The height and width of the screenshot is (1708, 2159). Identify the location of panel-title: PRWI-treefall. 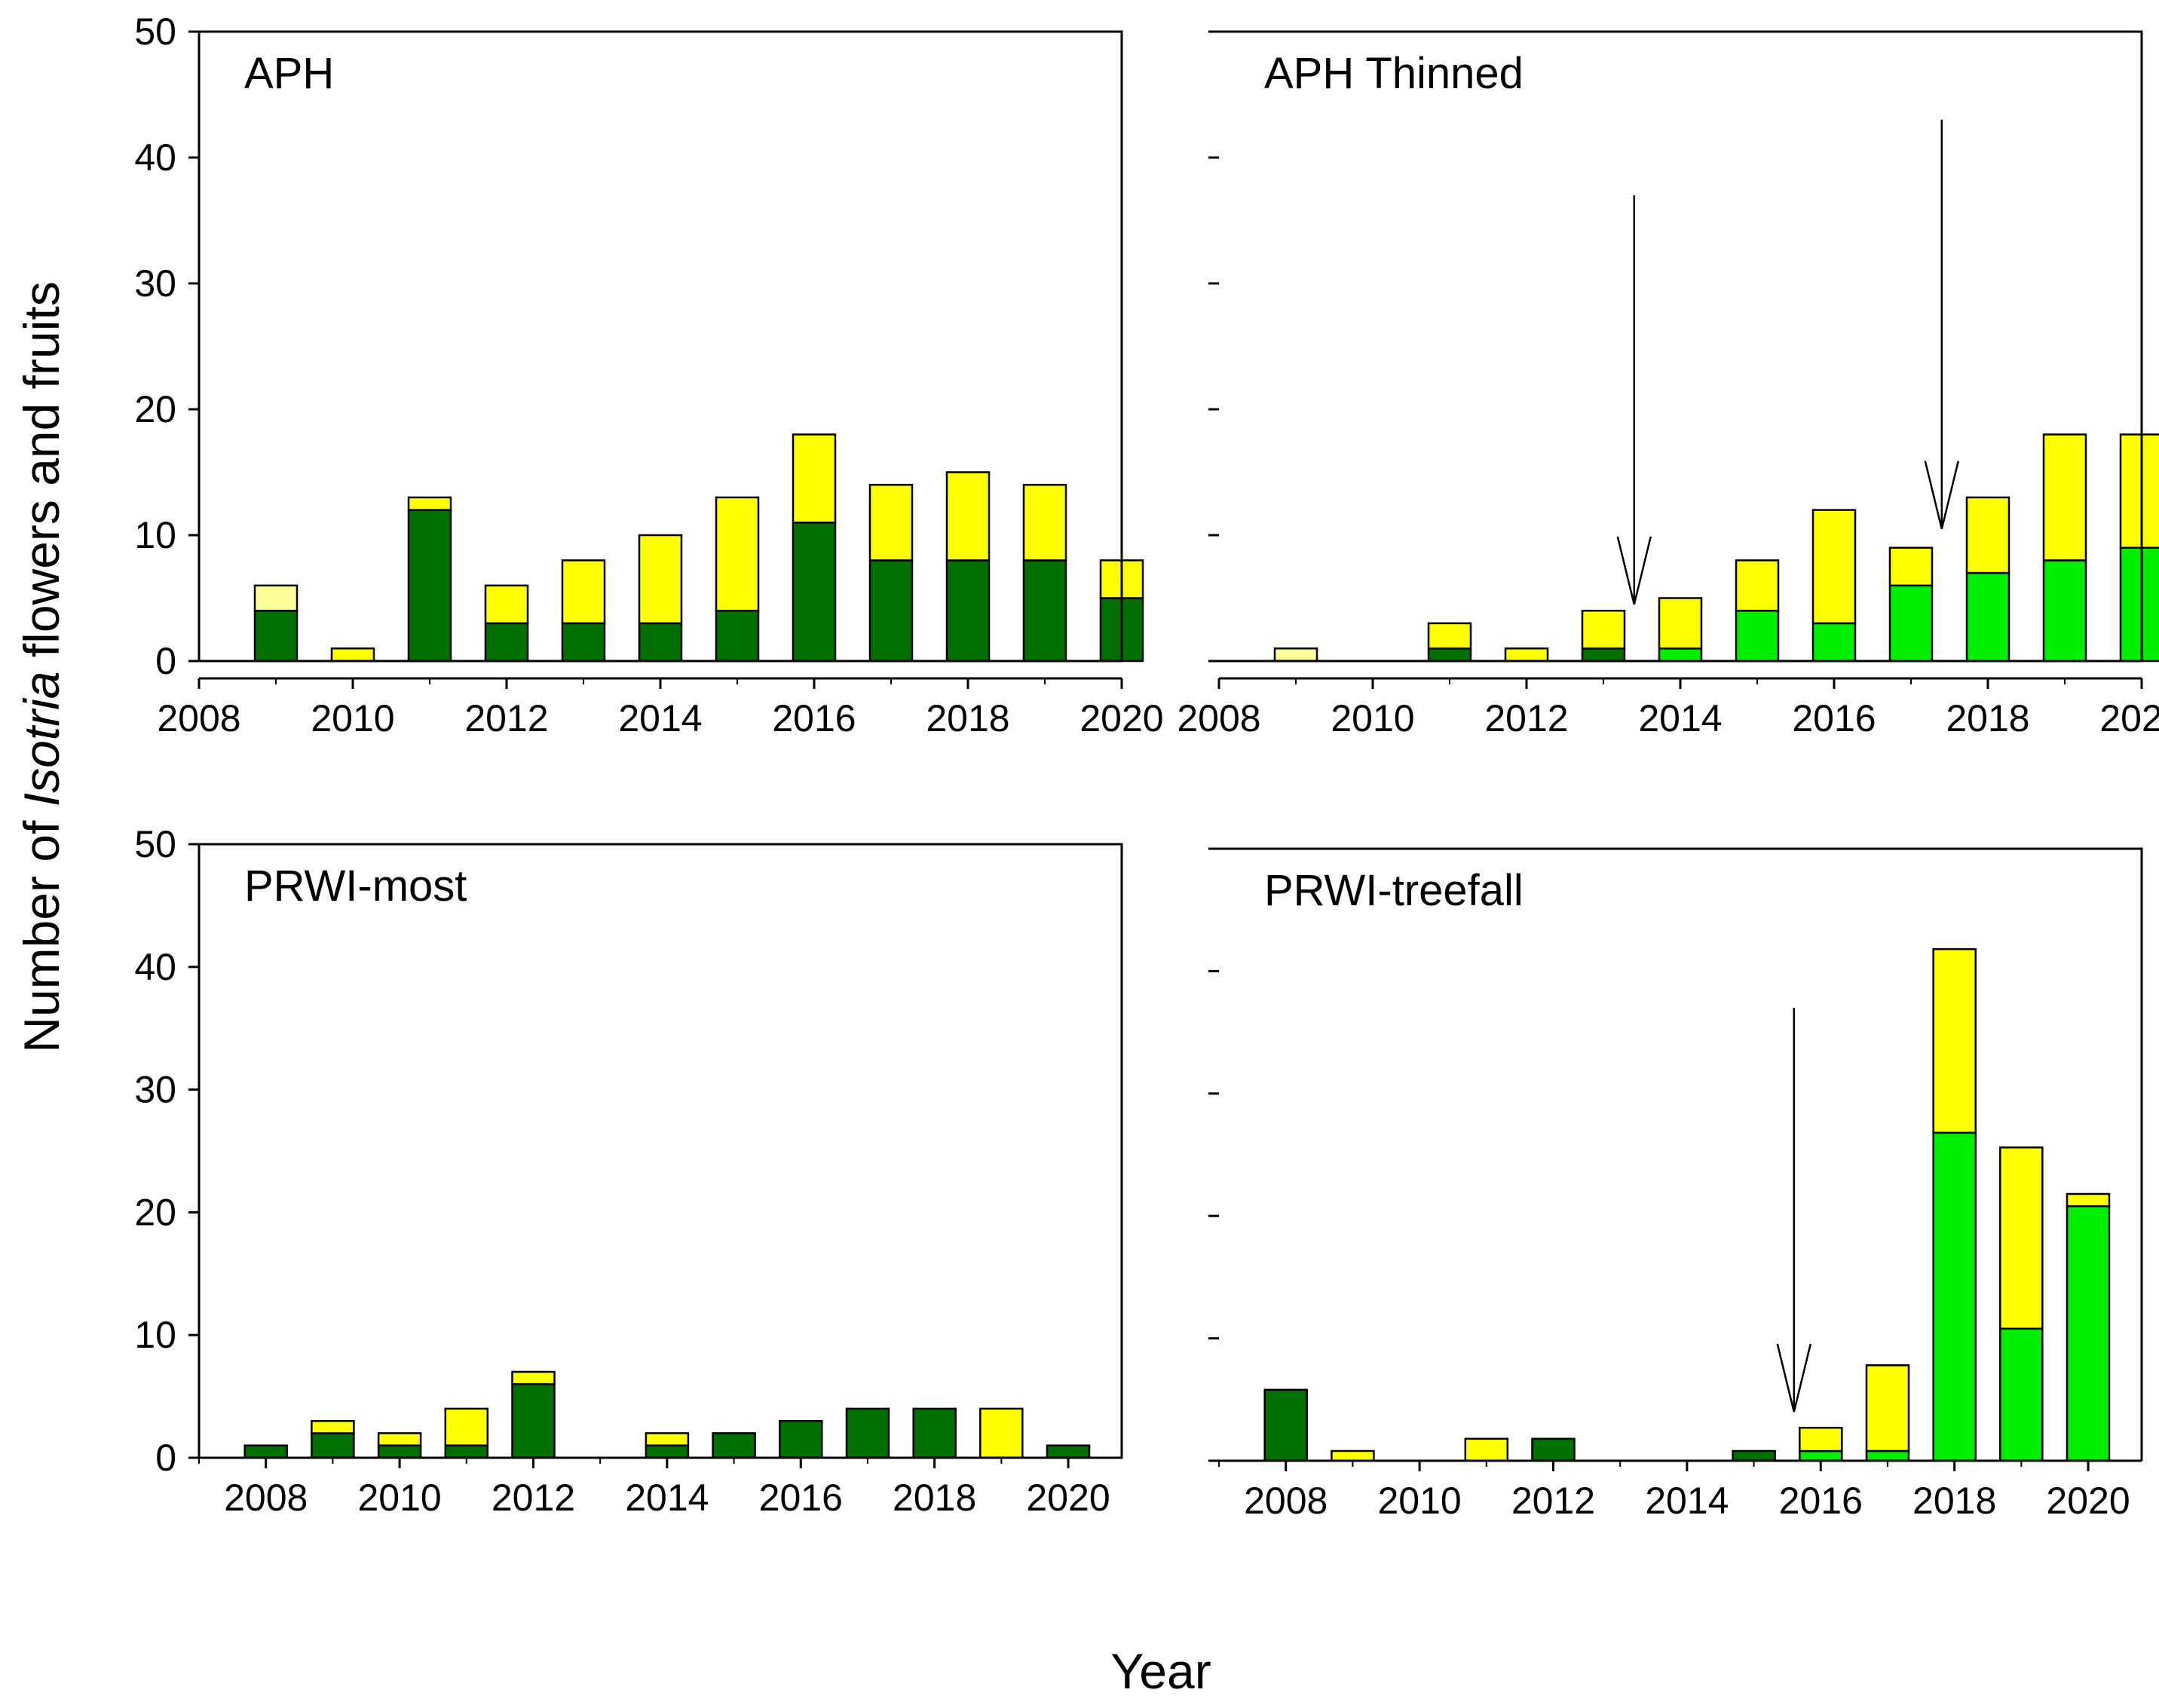
(1394, 890).